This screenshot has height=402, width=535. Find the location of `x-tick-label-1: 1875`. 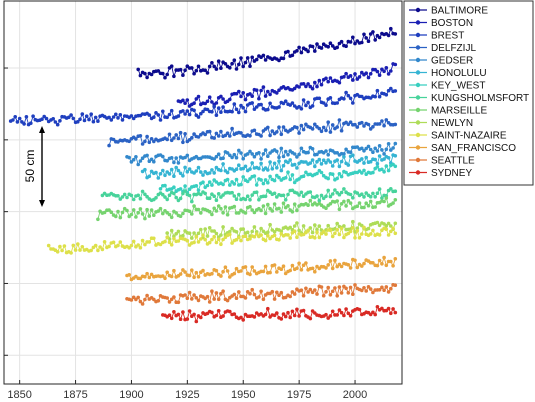

x-tick-label-1: 1875 is located at coordinates (75, 395).